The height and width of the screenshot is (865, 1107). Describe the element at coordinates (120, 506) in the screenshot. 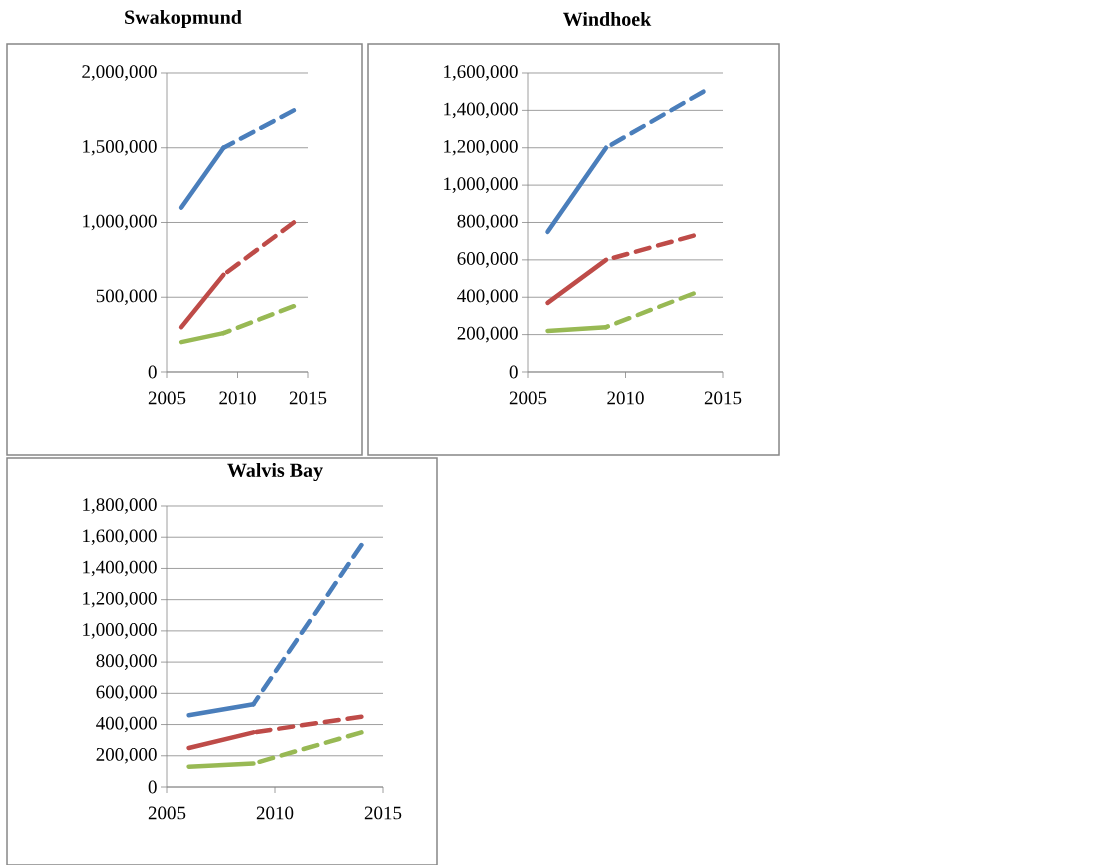

I see `y-tick-label: 1,800,000` at that location.